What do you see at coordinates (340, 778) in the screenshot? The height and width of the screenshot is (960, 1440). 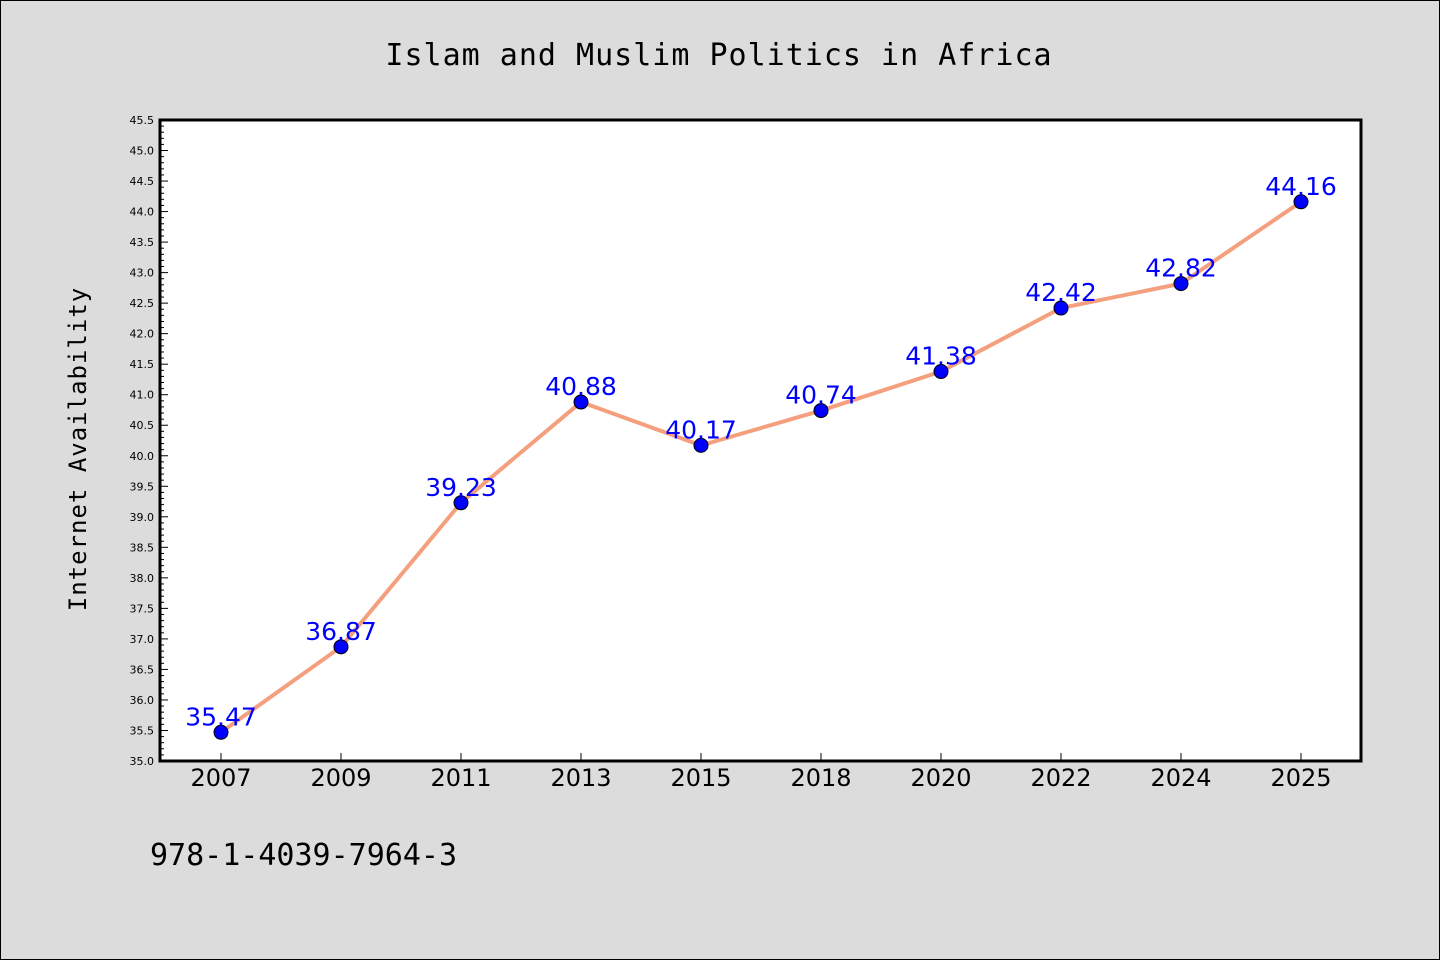 I see `x-tick-label: 2009` at bounding box center [340, 778].